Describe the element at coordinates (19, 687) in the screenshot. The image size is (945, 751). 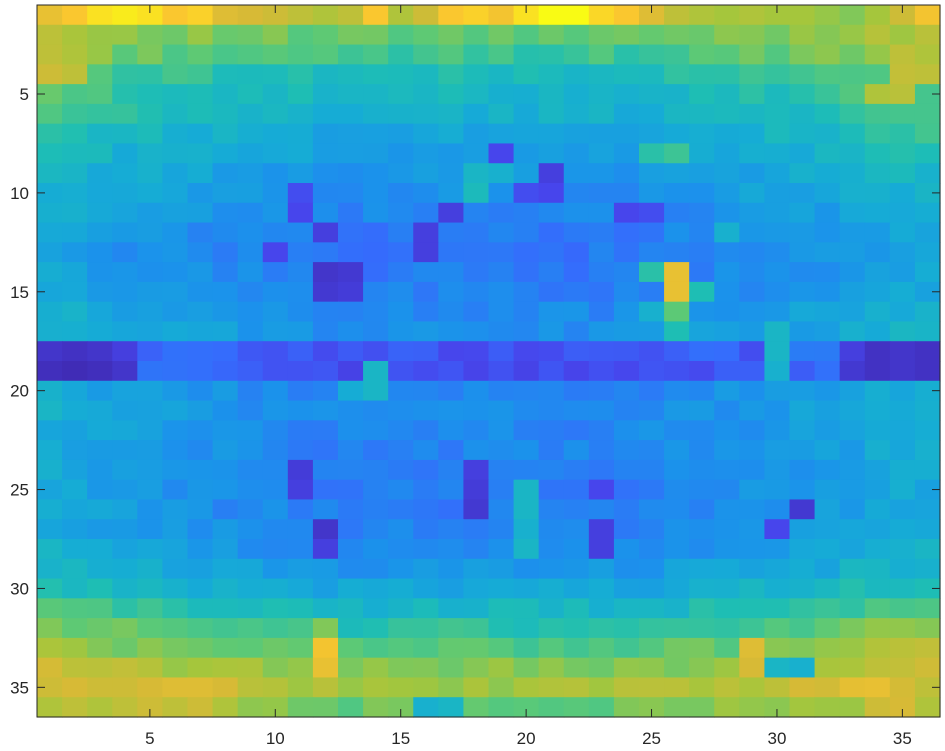
I see `y-tick-label: 35` at that location.